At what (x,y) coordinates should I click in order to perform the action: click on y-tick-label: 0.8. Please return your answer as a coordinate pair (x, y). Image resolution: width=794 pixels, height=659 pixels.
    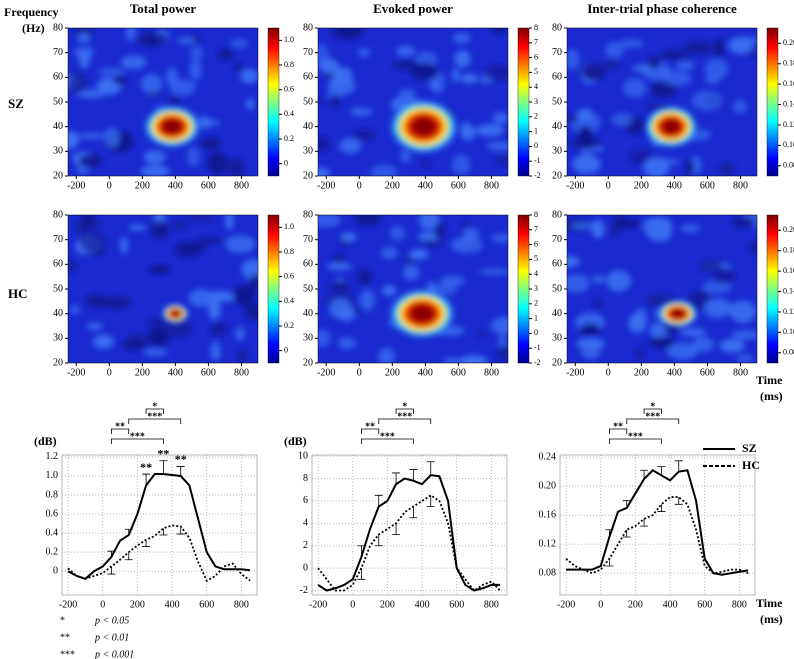
    Looking at the image, I should click on (52, 494).